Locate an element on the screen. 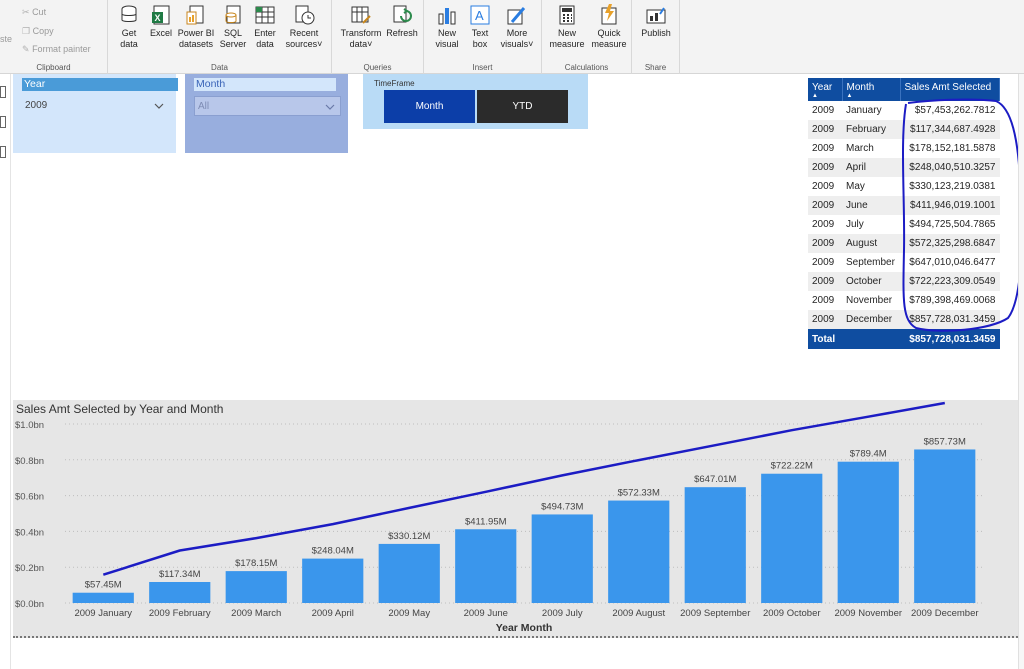 This screenshot has width=1024, height=669. table-header-row: Year ▲ Month ▲ Sales Amt Selected is located at coordinates (904, 89).